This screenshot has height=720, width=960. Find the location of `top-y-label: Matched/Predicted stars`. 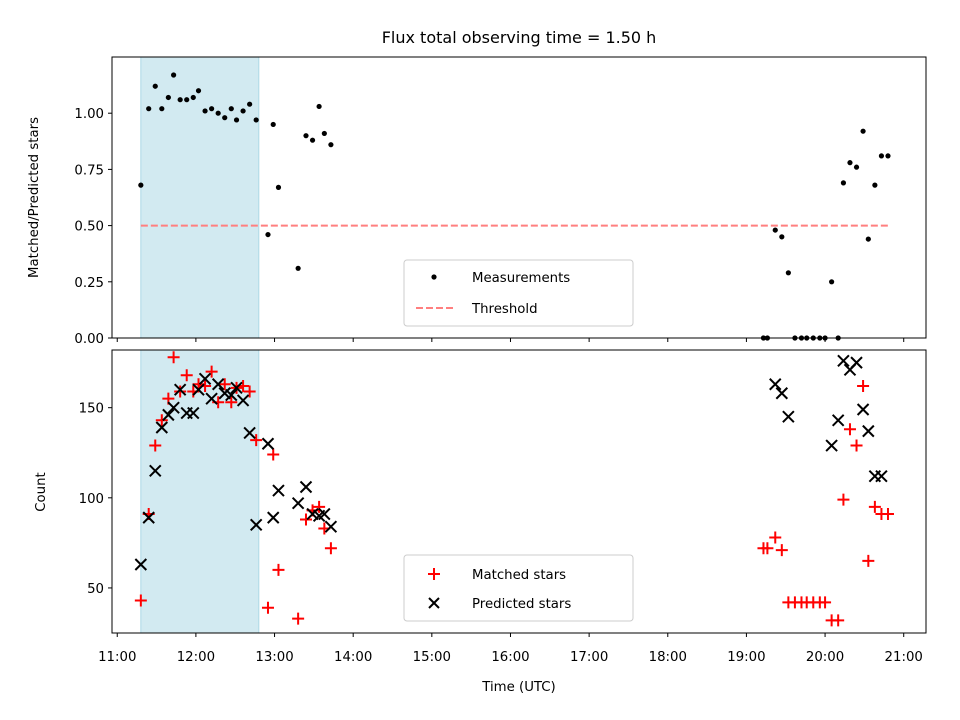

top-y-label: Matched/Predicted stars is located at coordinates (34, 197).